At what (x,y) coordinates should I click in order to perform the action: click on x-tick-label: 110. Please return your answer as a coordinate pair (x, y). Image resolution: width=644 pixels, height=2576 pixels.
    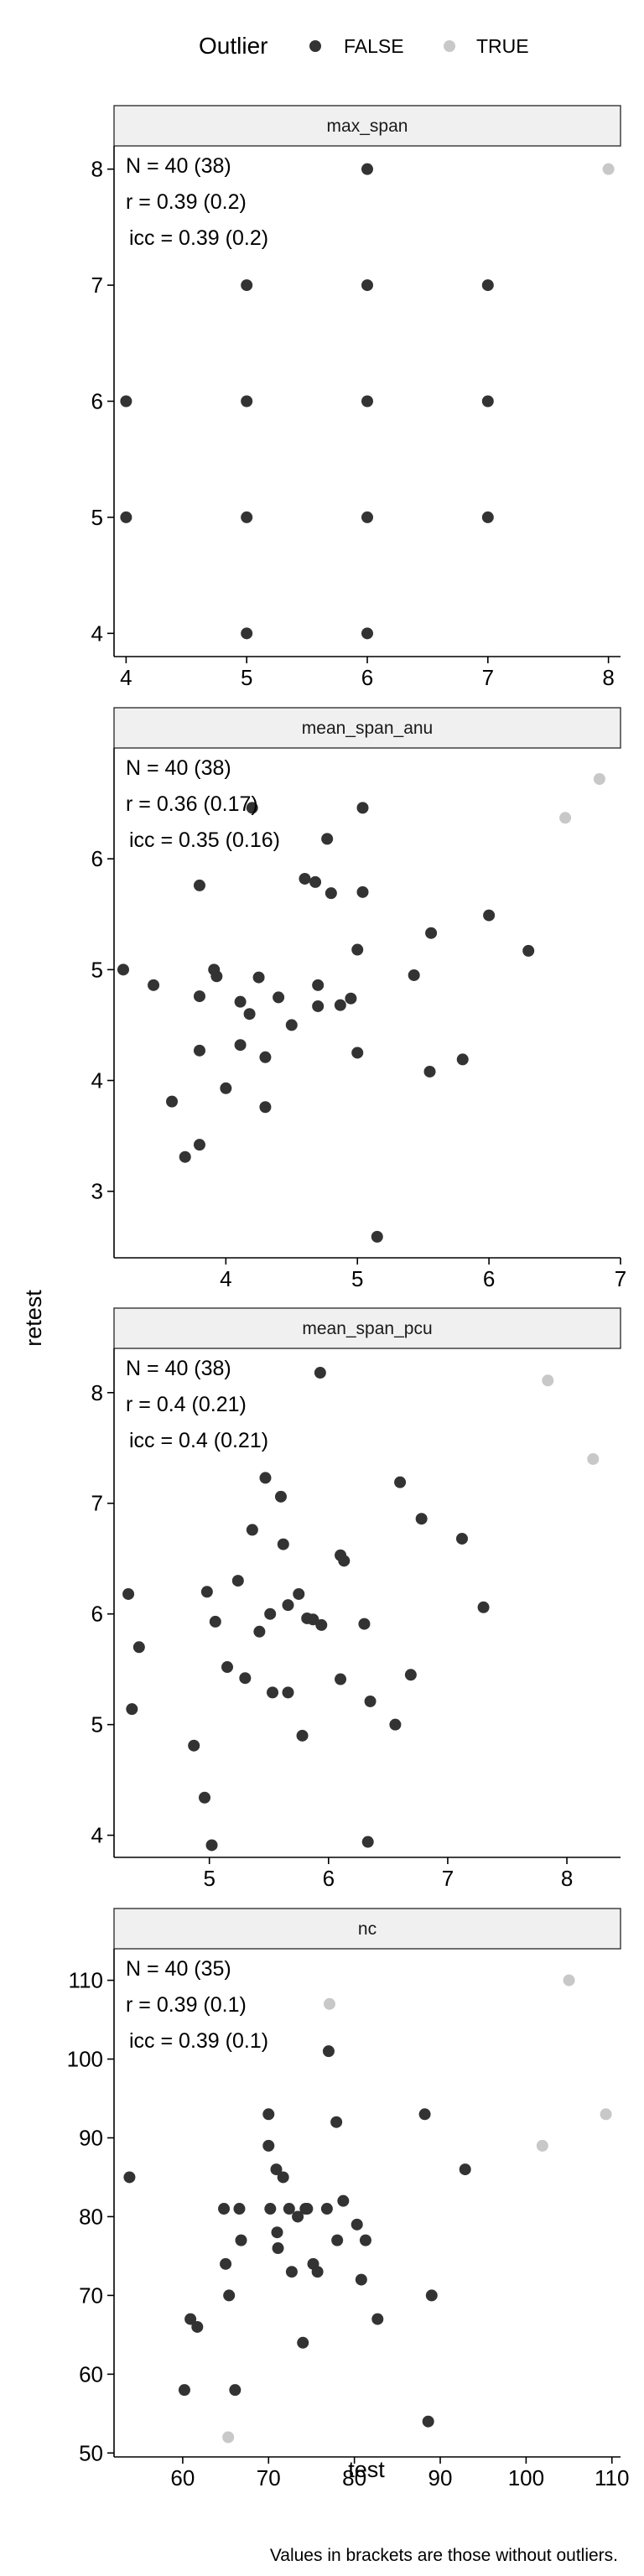
    Looking at the image, I should click on (612, 2477).